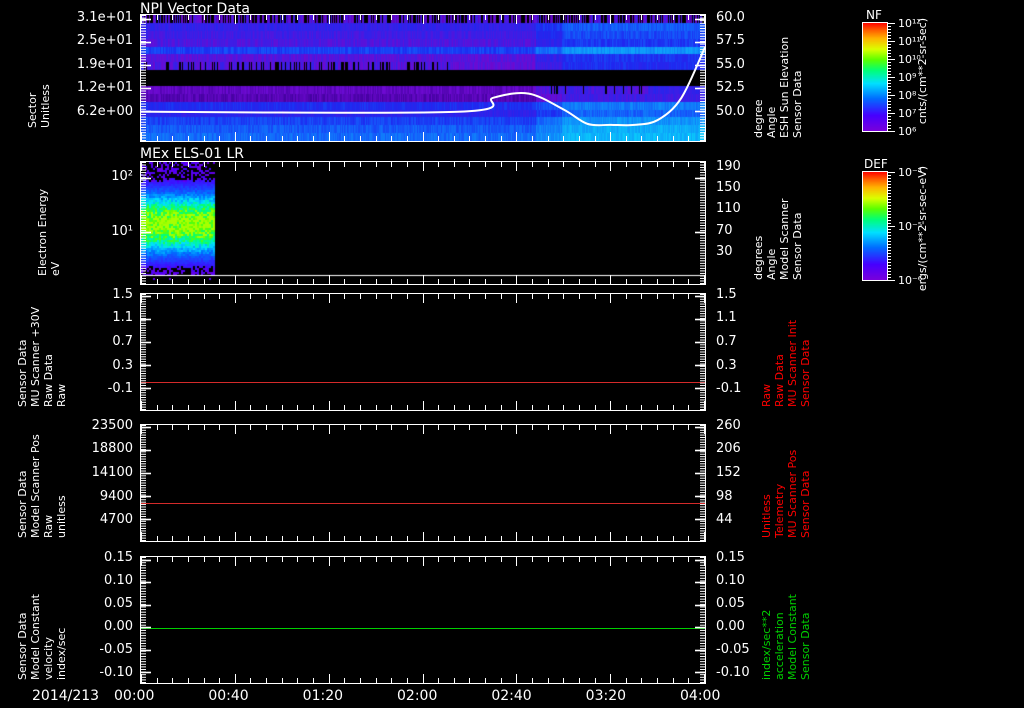  I want to click on colorbar-tick-label: 10⁸, so click(907, 95).